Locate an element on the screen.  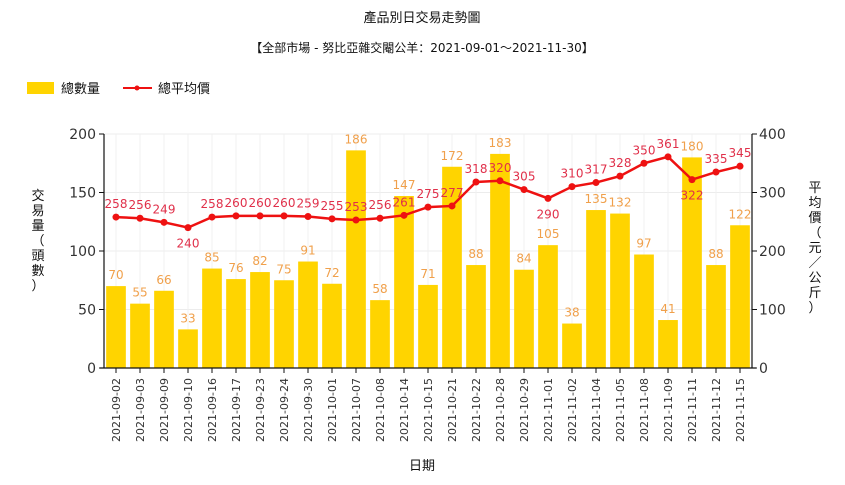
bar-value-label: 41 is located at coordinates (667, 309).